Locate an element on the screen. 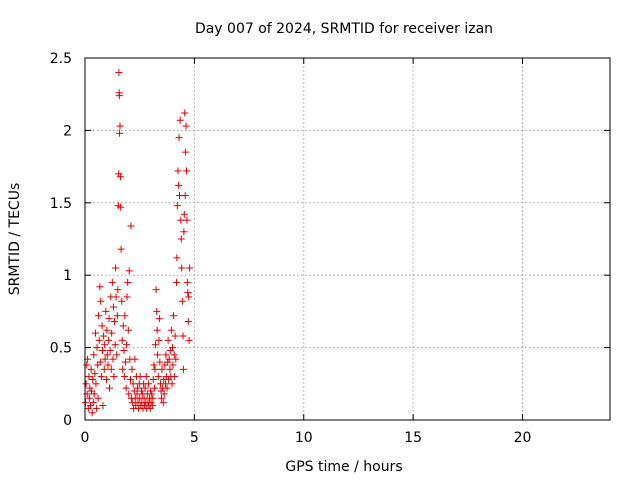 This screenshot has height=480, width=640. x-tick-label: 15 is located at coordinates (413, 438).